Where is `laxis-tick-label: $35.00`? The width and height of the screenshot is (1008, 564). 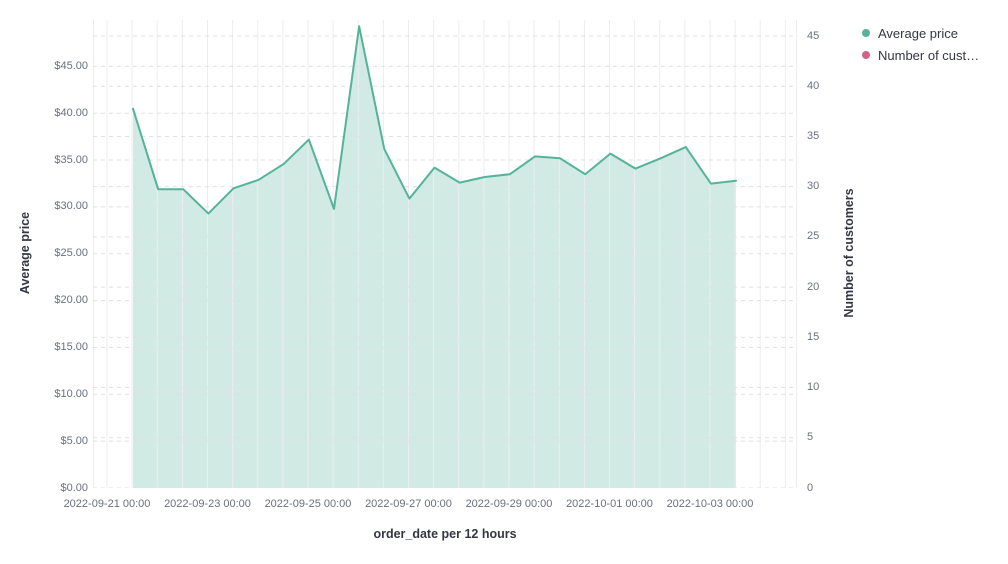 laxis-tick-label: $35.00 is located at coordinates (71, 159).